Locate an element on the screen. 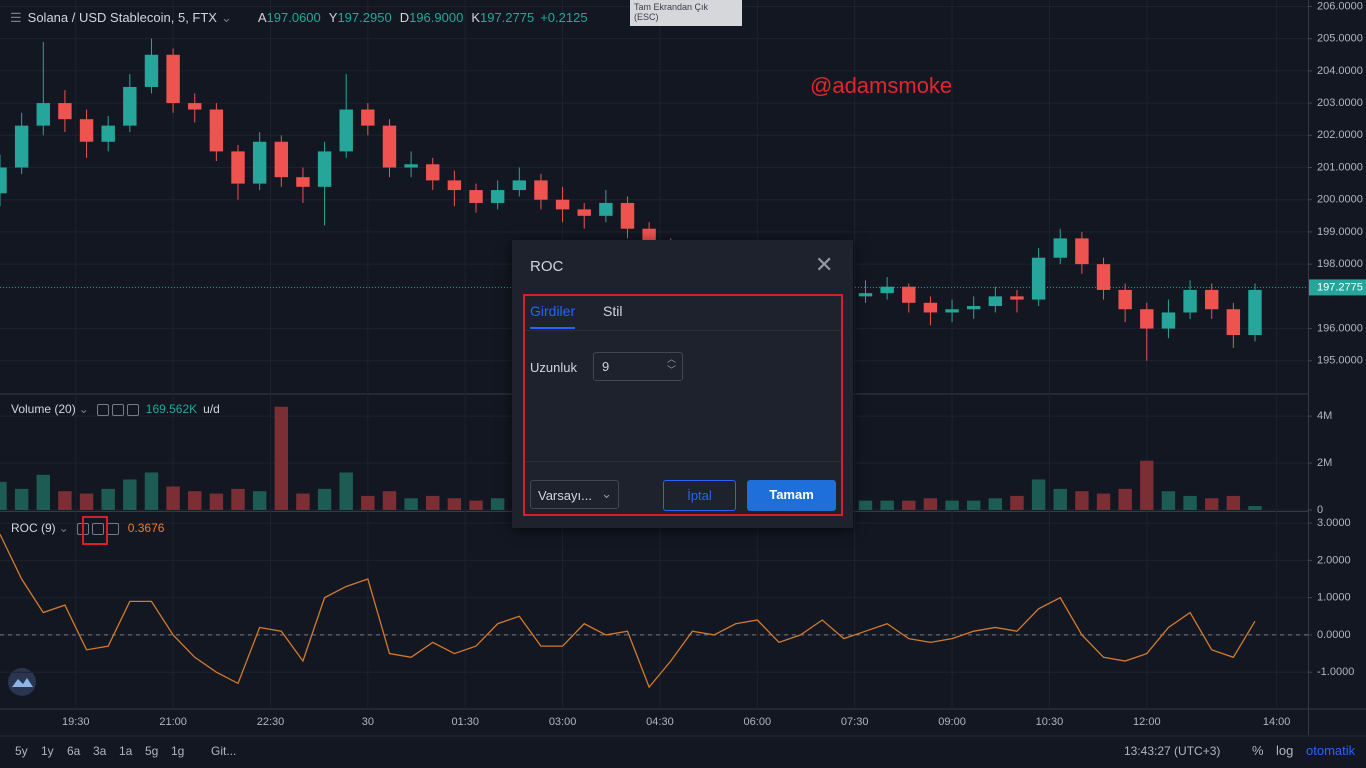  preset-select: Varsayı... ⌄ is located at coordinates (574, 494).